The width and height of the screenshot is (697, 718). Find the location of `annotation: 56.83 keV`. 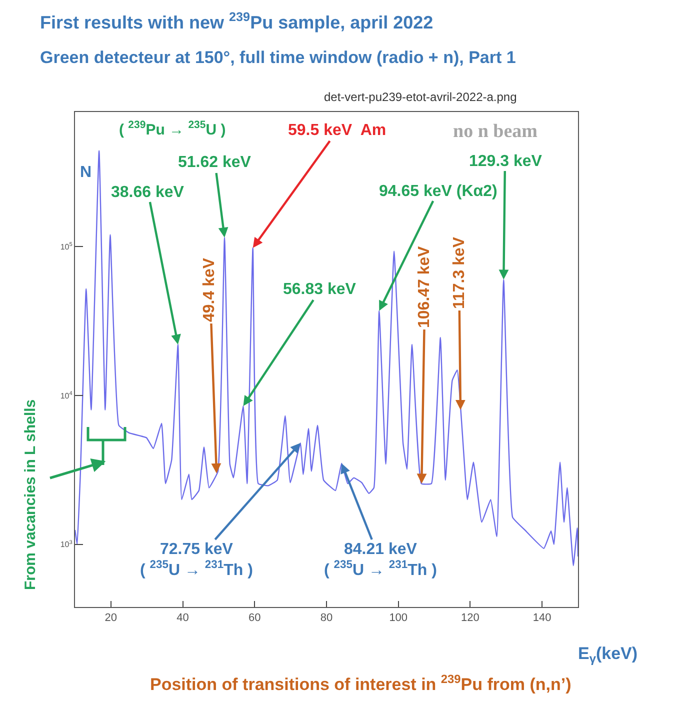

annotation: 56.83 keV is located at coordinates (319, 289).